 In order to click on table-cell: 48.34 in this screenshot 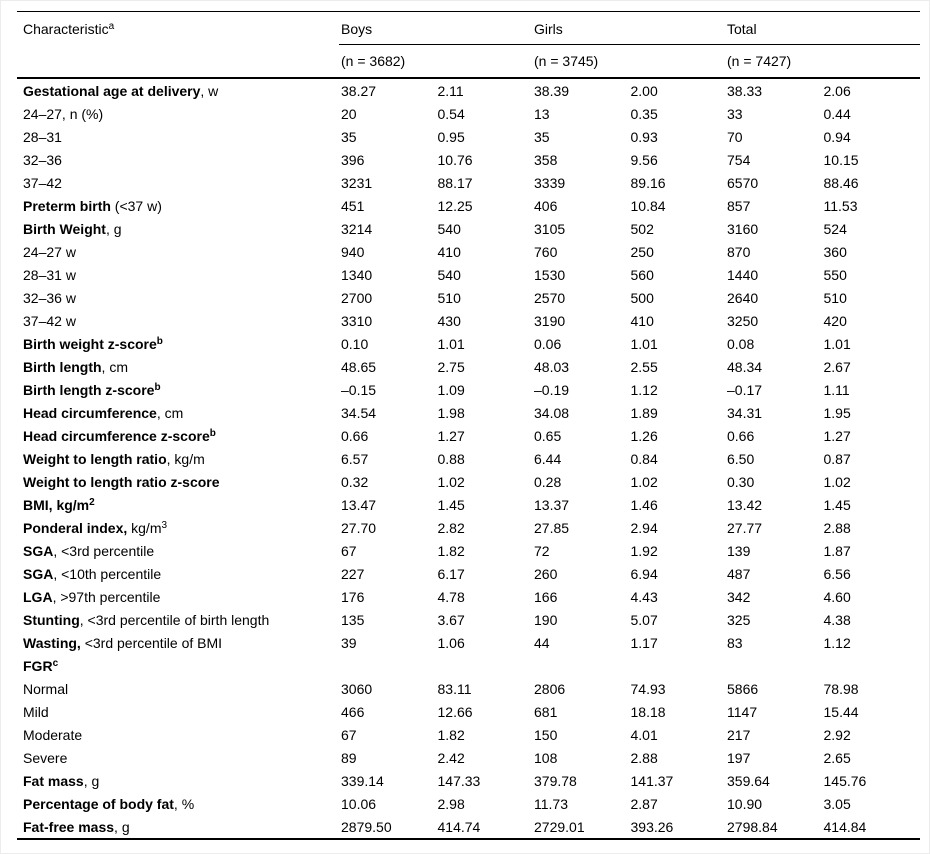, I will do `click(745, 366)`.